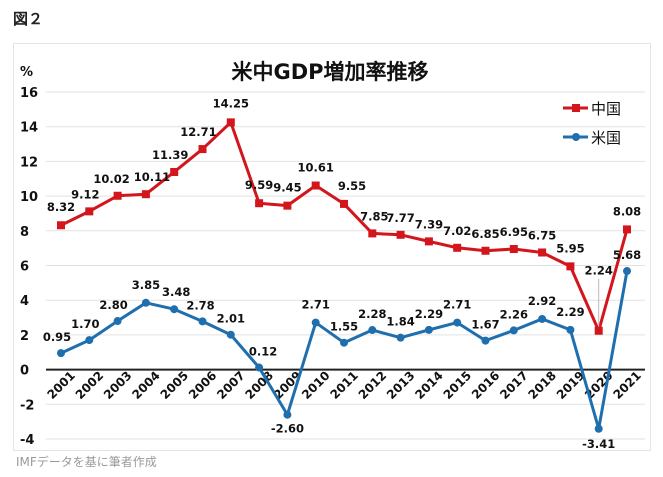  Describe the element at coordinates (231, 385) in the screenshot. I see `x-tick-label: 2007` at that location.